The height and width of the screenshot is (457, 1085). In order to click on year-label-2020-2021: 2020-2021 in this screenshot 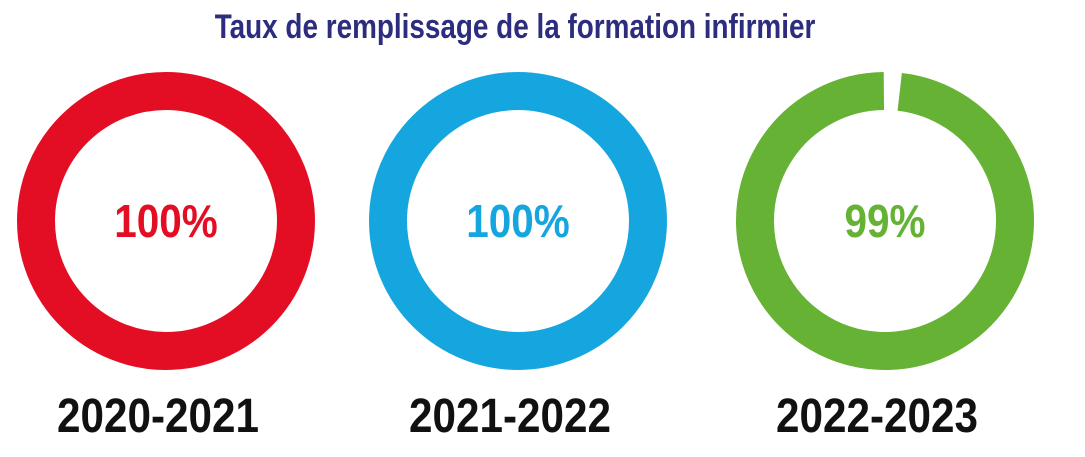, I will do `click(158, 415)`.